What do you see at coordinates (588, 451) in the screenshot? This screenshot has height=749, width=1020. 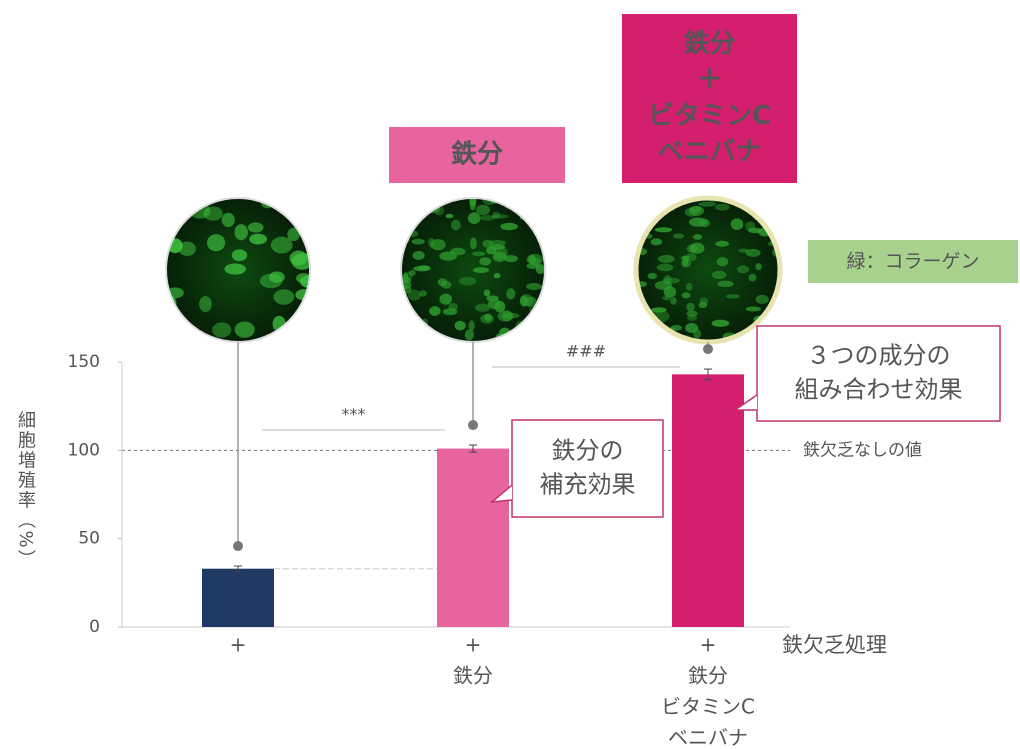 I see `callout-text: 鉄分の` at bounding box center [588, 451].